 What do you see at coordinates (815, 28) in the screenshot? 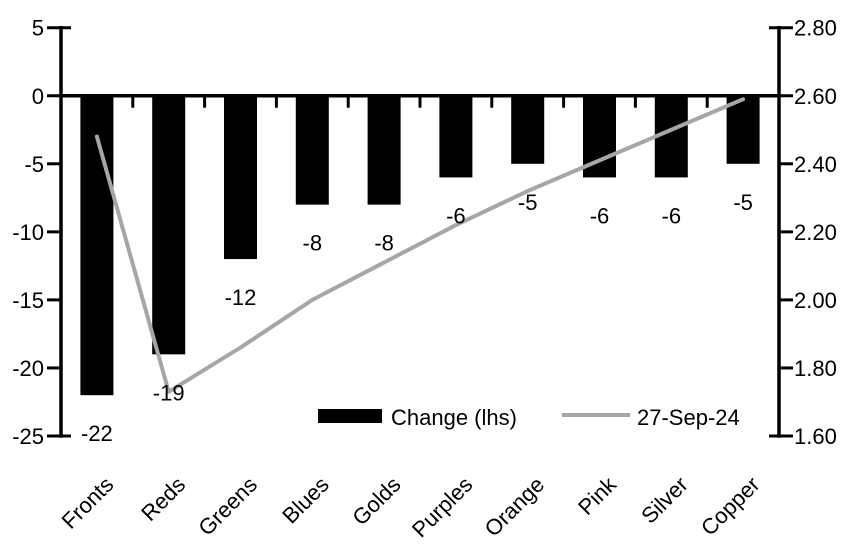
I see `right-axis-tick-label: 2.80` at bounding box center [815, 28].